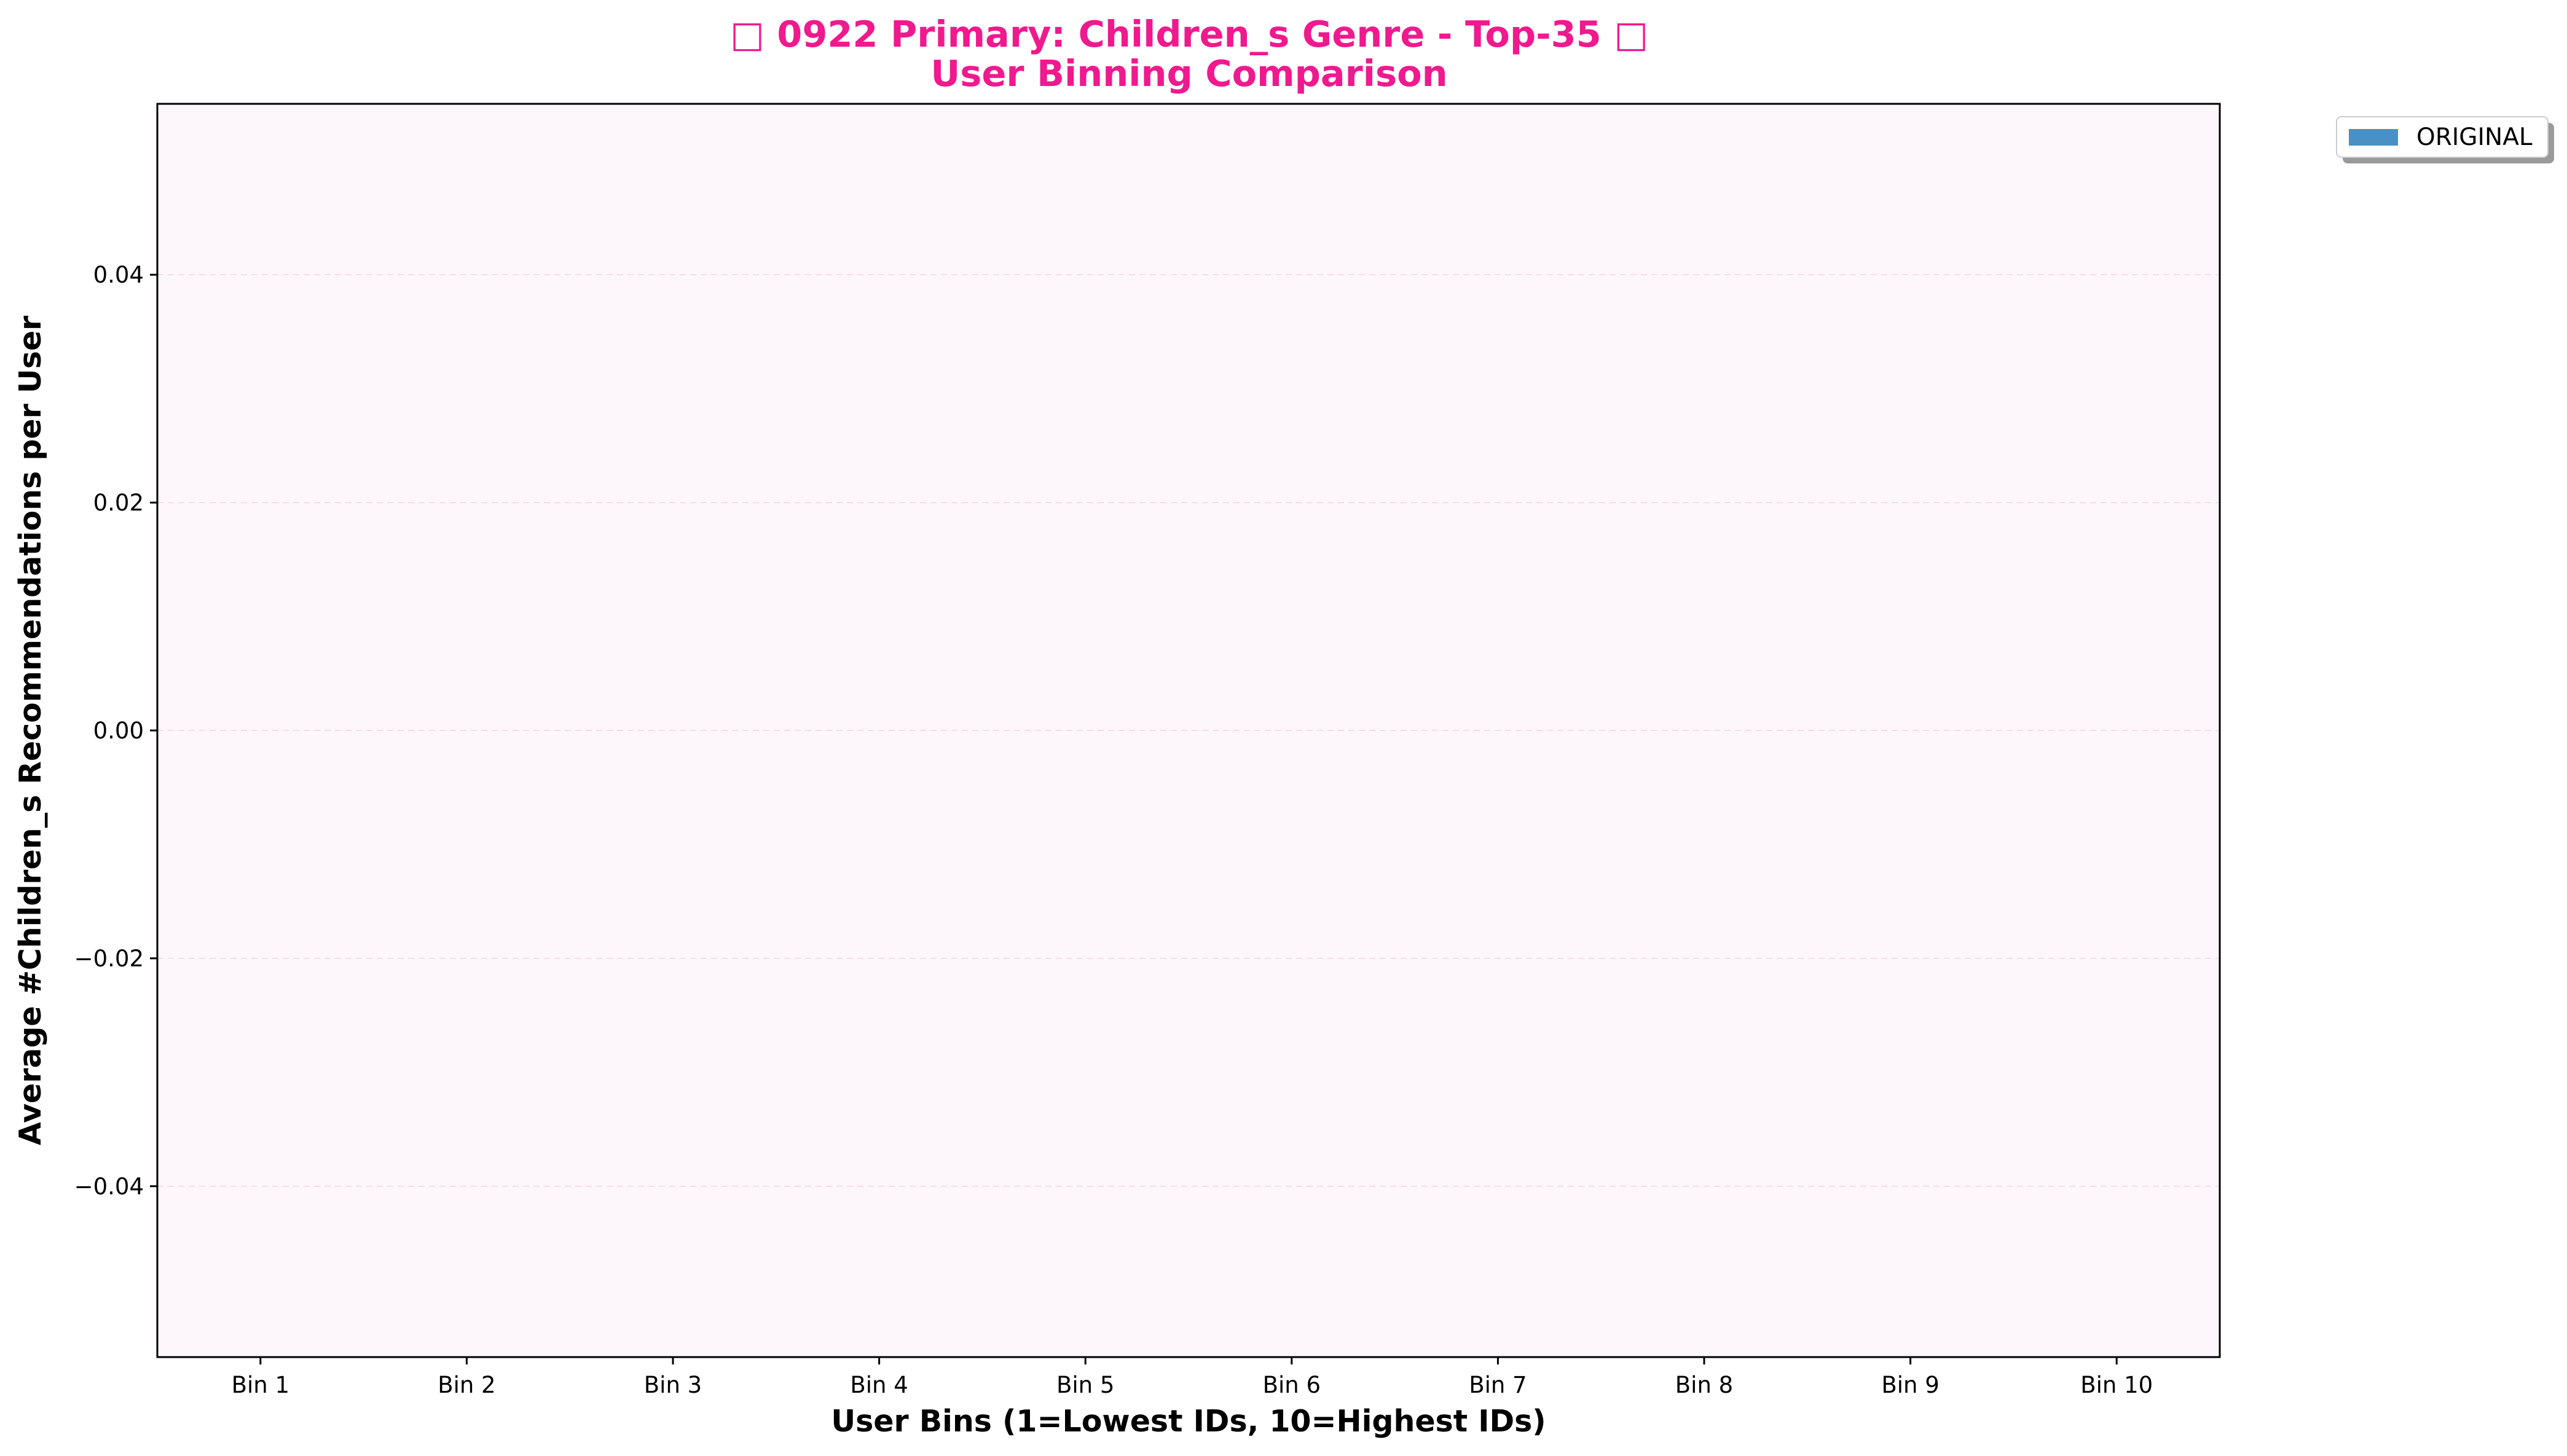  What do you see at coordinates (119, 503) in the screenshot?
I see `y-tick-label: 0.02` at bounding box center [119, 503].